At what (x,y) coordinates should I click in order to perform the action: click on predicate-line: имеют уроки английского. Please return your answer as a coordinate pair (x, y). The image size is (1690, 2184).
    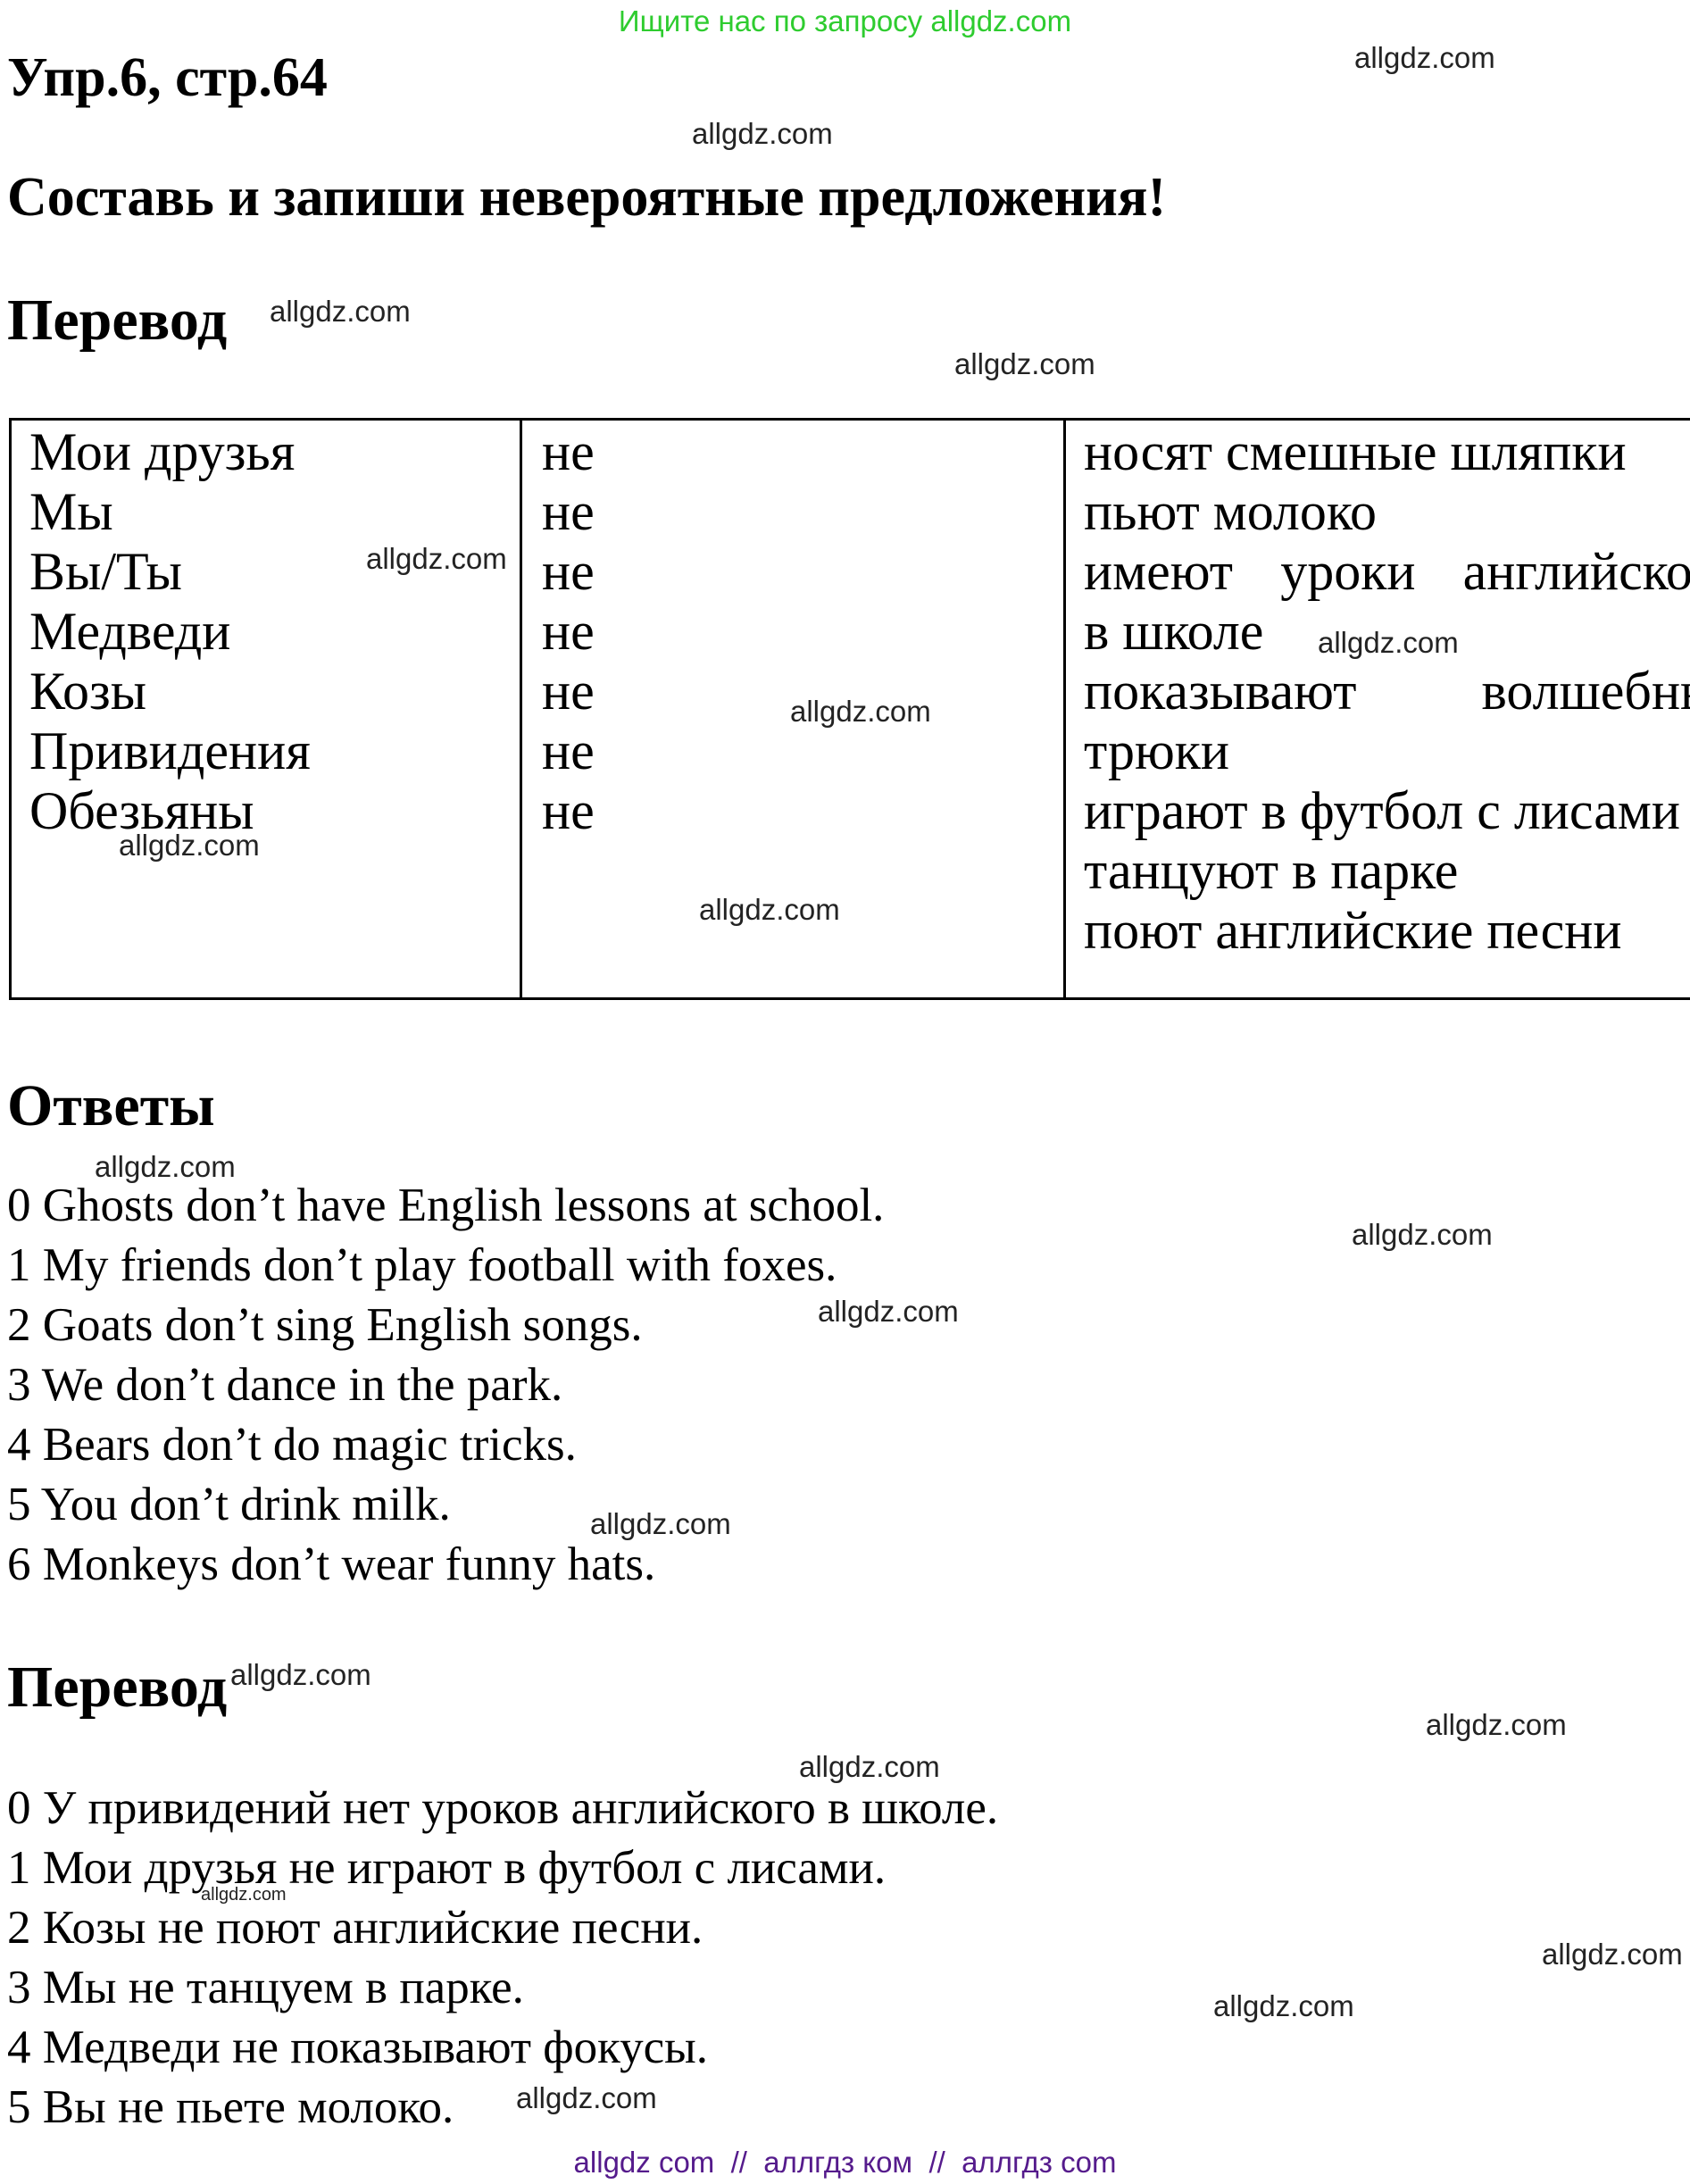
    Looking at the image, I should click on (1387, 571).